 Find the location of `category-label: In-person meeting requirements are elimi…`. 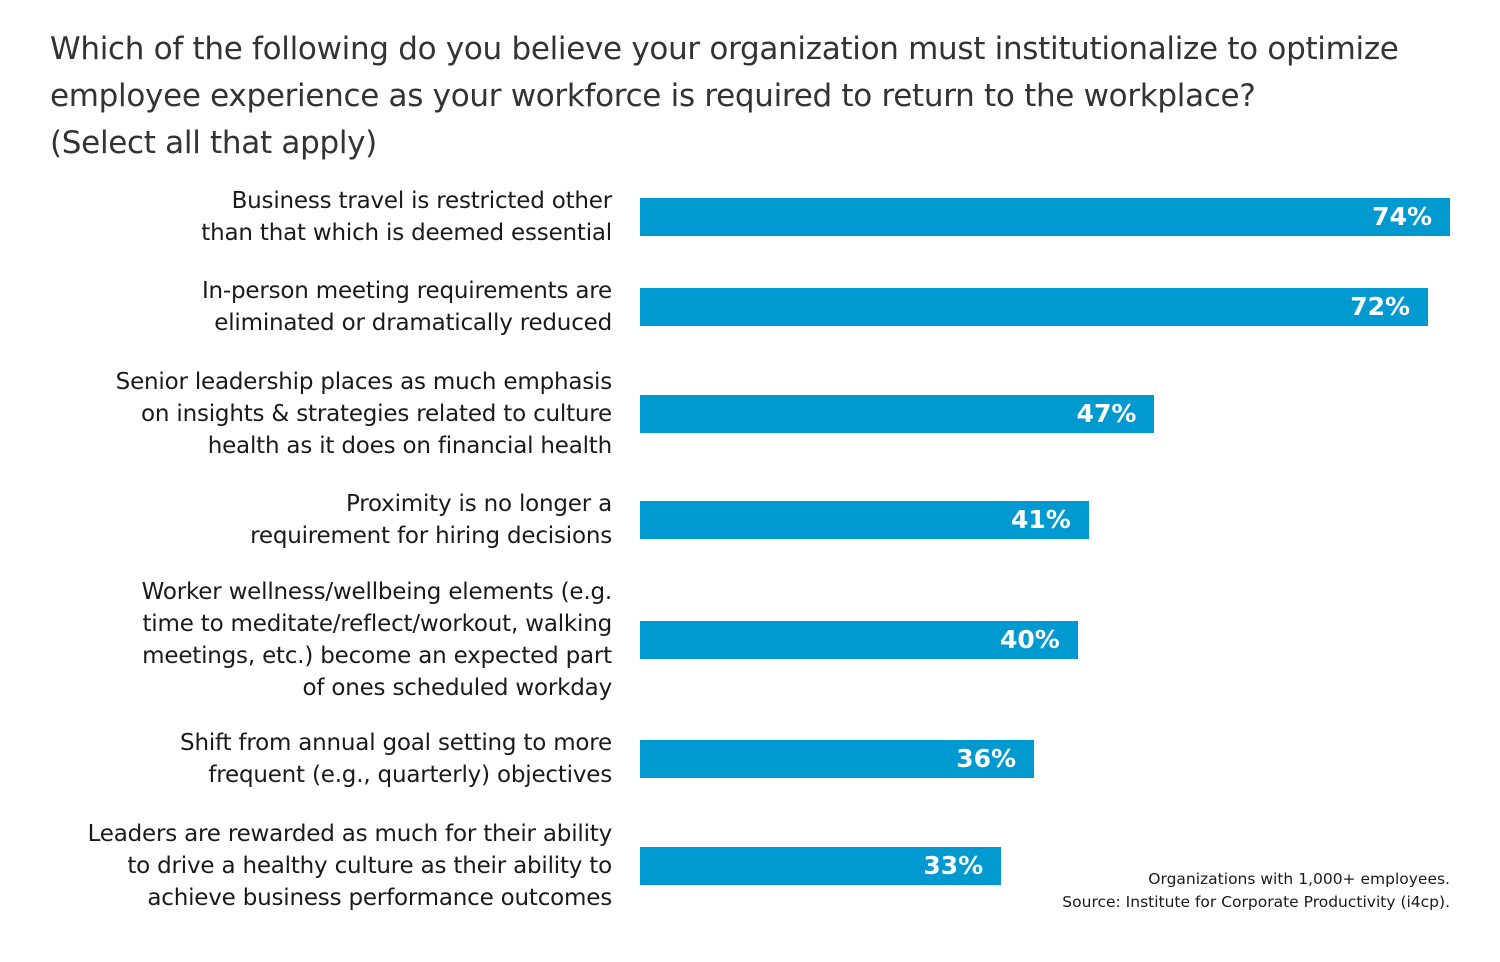

category-label: In-person meeting requirements are elimi… is located at coordinates (406, 307).